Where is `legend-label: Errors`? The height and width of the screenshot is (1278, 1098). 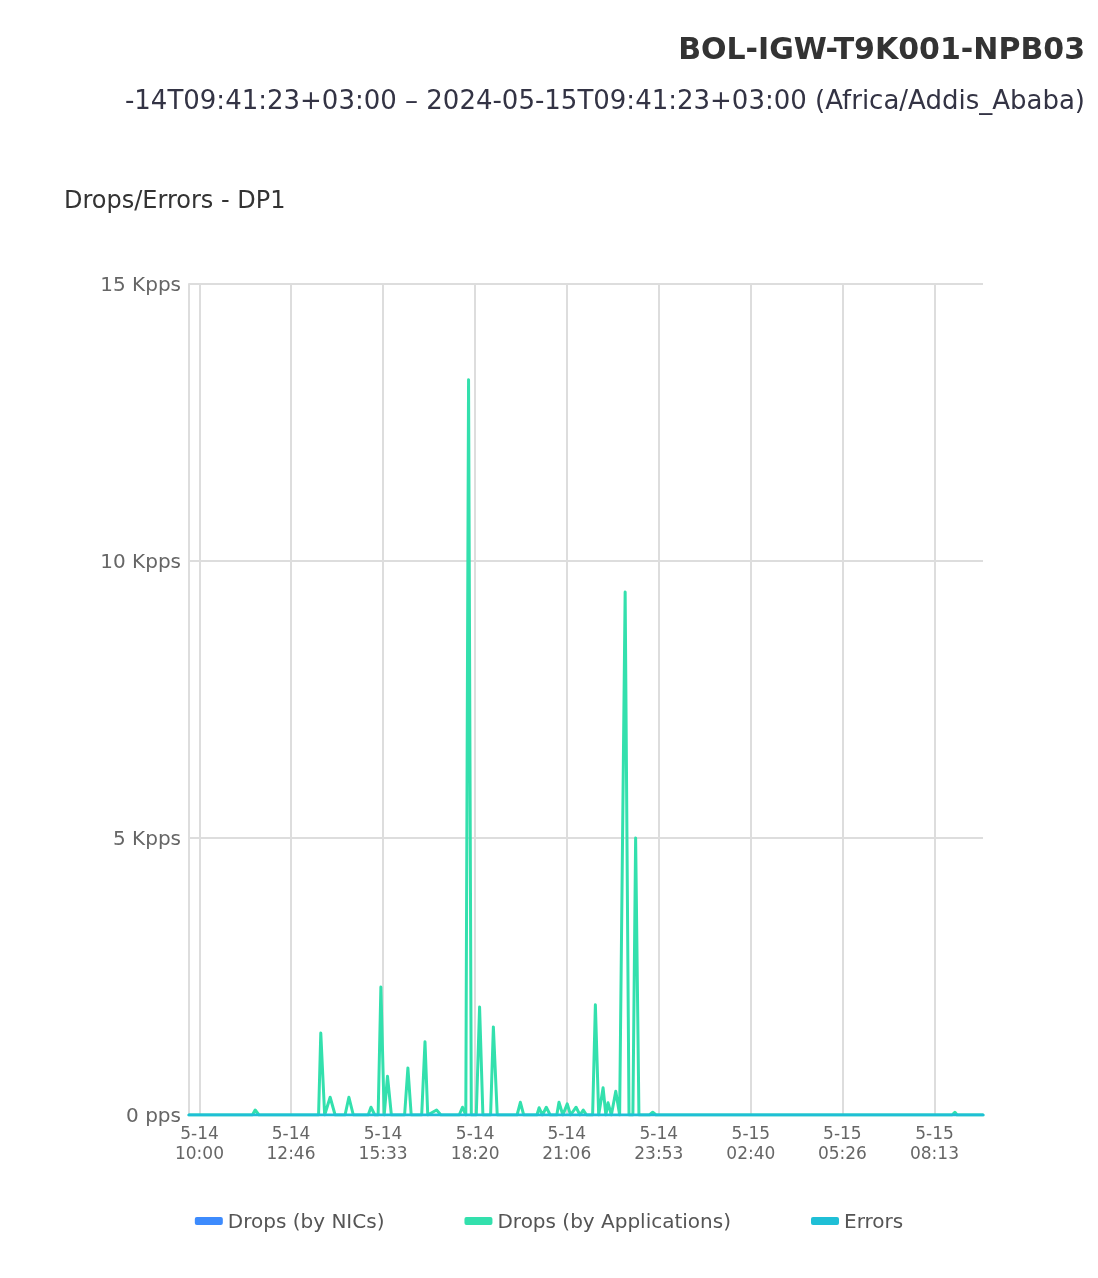
legend-label: Errors is located at coordinates (874, 1221).